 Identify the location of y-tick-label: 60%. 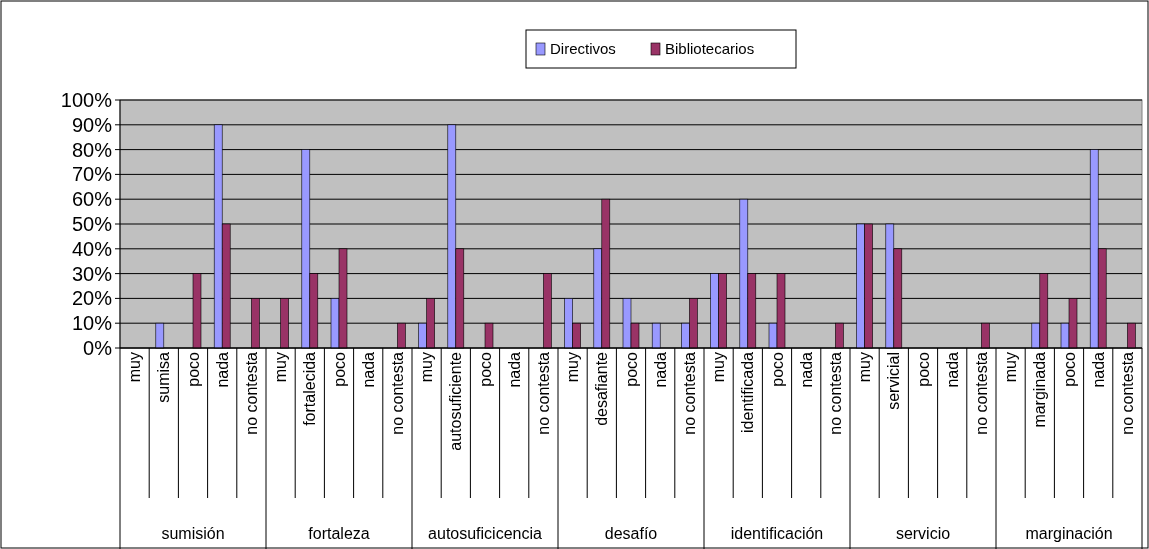
(92, 199).